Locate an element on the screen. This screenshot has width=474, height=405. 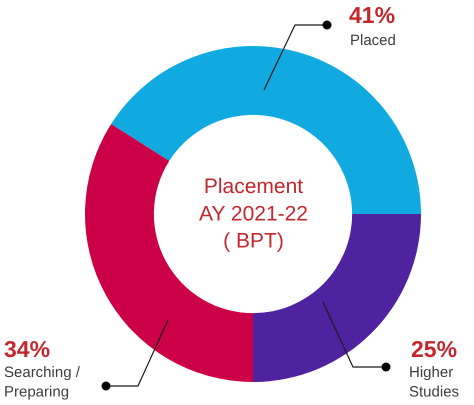
slice-label: Placed is located at coordinates (373, 40).